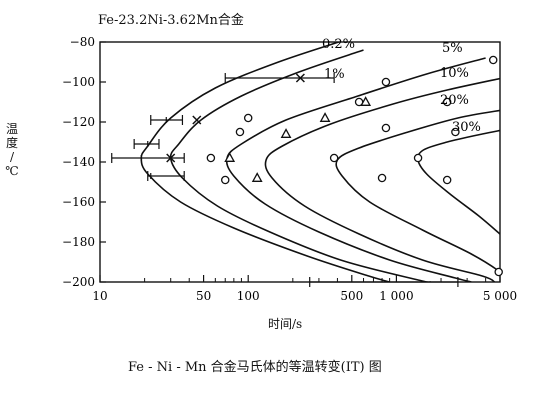 The height and width of the screenshot is (400, 544). What do you see at coordinates (466, 127) in the screenshot?
I see `curve-label-30pct: 30%` at bounding box center [466, 127].